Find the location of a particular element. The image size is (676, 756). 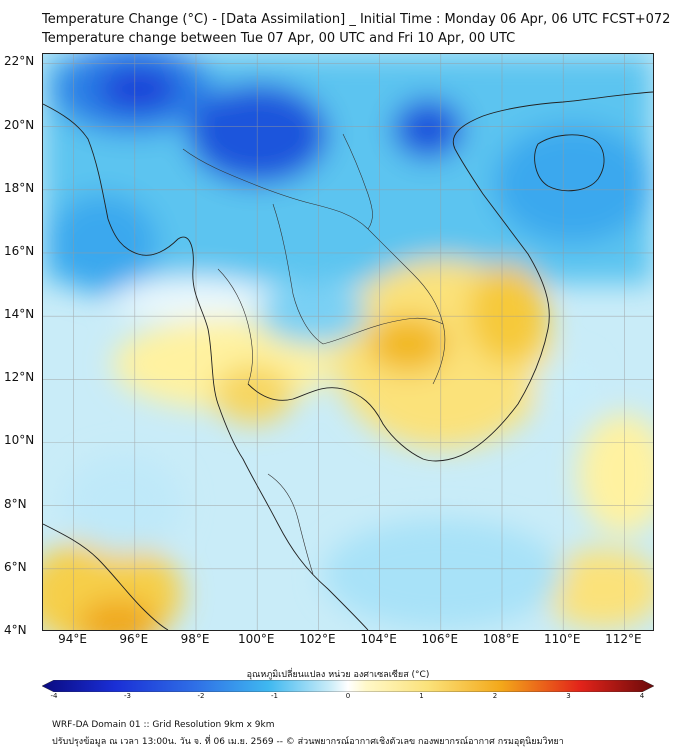

lat-label: 10°N is located at coordinates (19, 440).